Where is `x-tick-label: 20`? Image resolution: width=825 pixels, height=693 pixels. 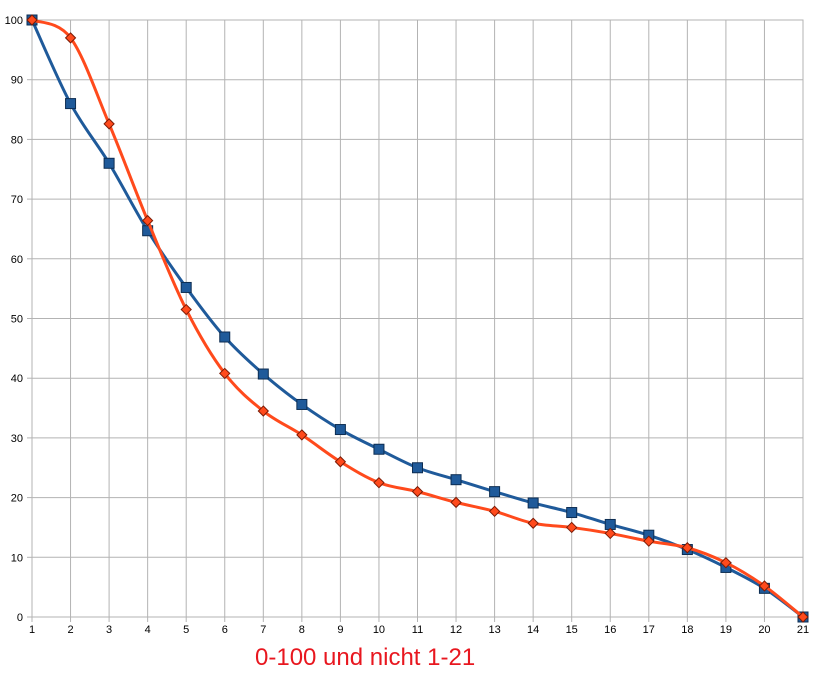 x-tick-label: 20 is located at coordinates (764, 630).